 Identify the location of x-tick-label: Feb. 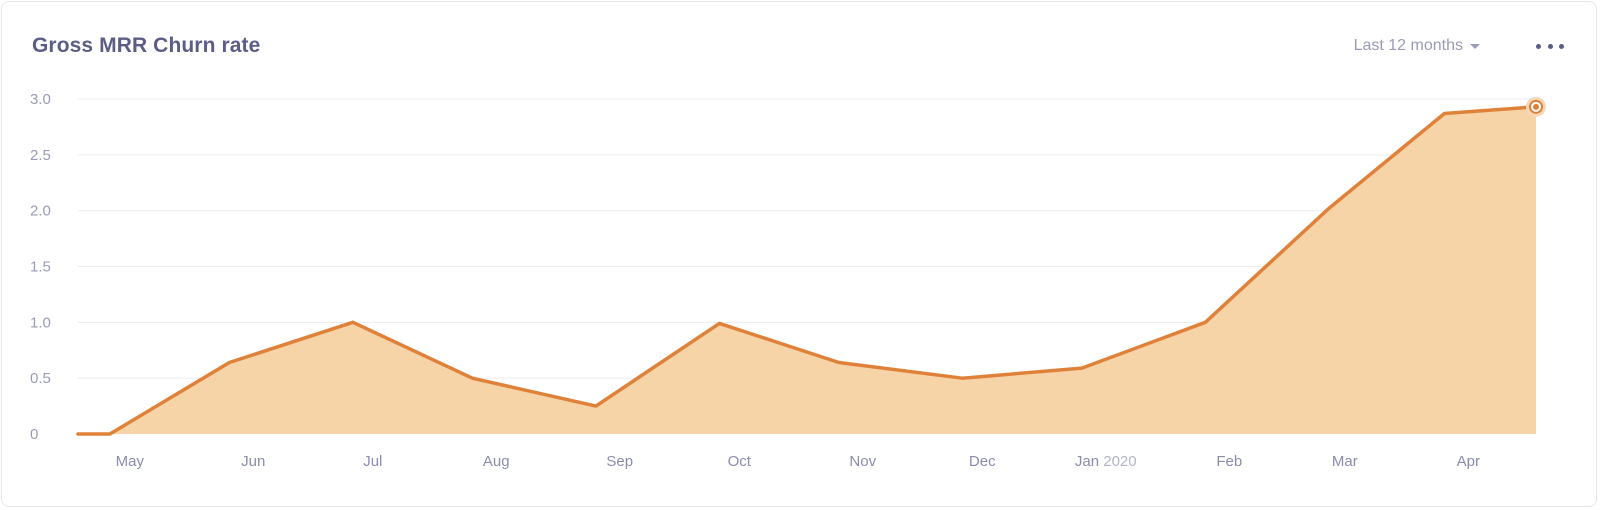
(1229, 461).